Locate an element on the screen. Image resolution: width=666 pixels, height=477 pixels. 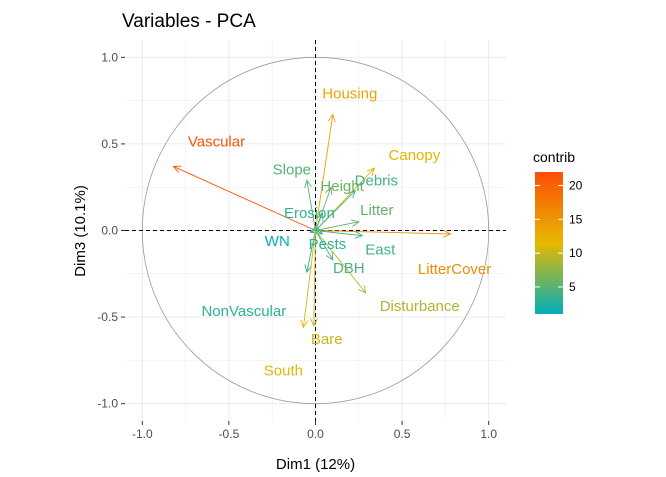
label-pests: Pests is located at coordinates (328, 244).